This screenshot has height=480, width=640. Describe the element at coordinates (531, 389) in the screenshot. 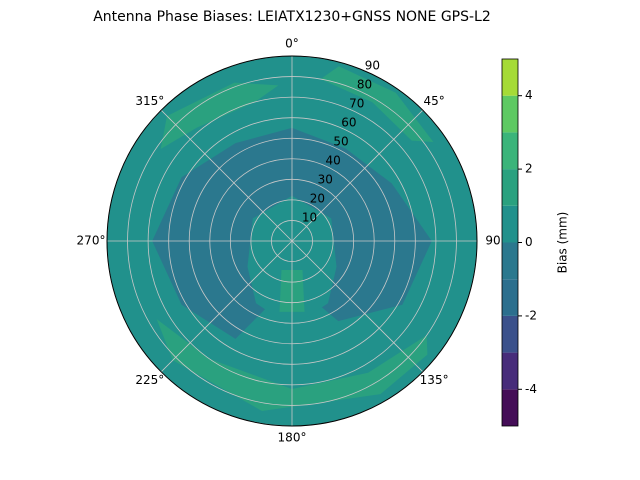

I see `colorbar-tick-label: -4` at that location.